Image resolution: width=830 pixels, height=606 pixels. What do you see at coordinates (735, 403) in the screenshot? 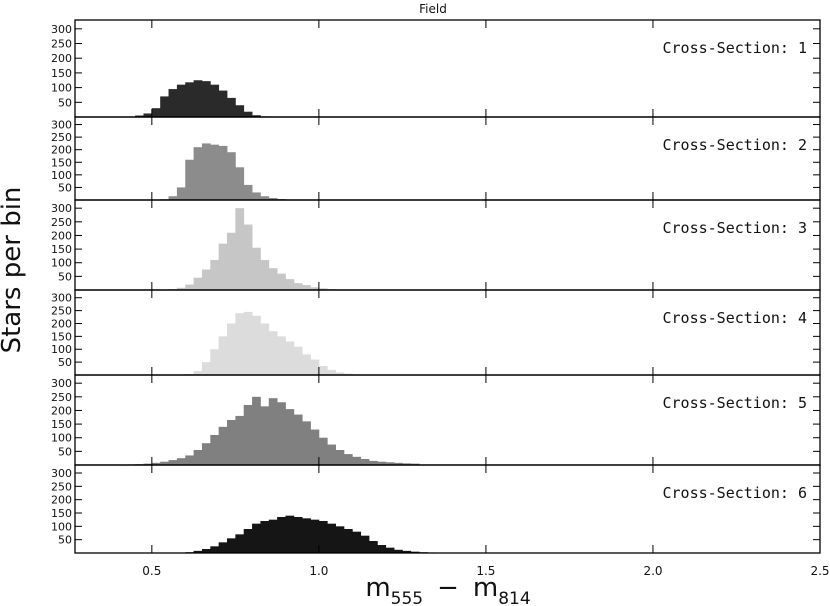
I see `panel-label: Cross-Section: 5` at bounding box center [735, 403].